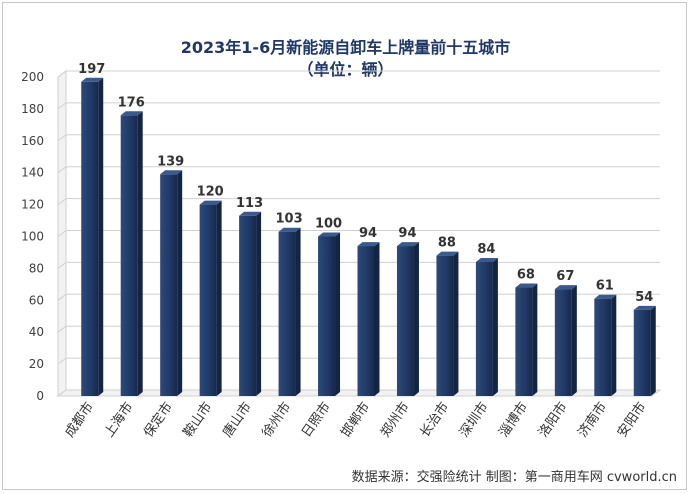  I want to click on source-note: 数据来源：交强险统计 制图：第一商用车网 cvworld.cn, so click(514, 477).